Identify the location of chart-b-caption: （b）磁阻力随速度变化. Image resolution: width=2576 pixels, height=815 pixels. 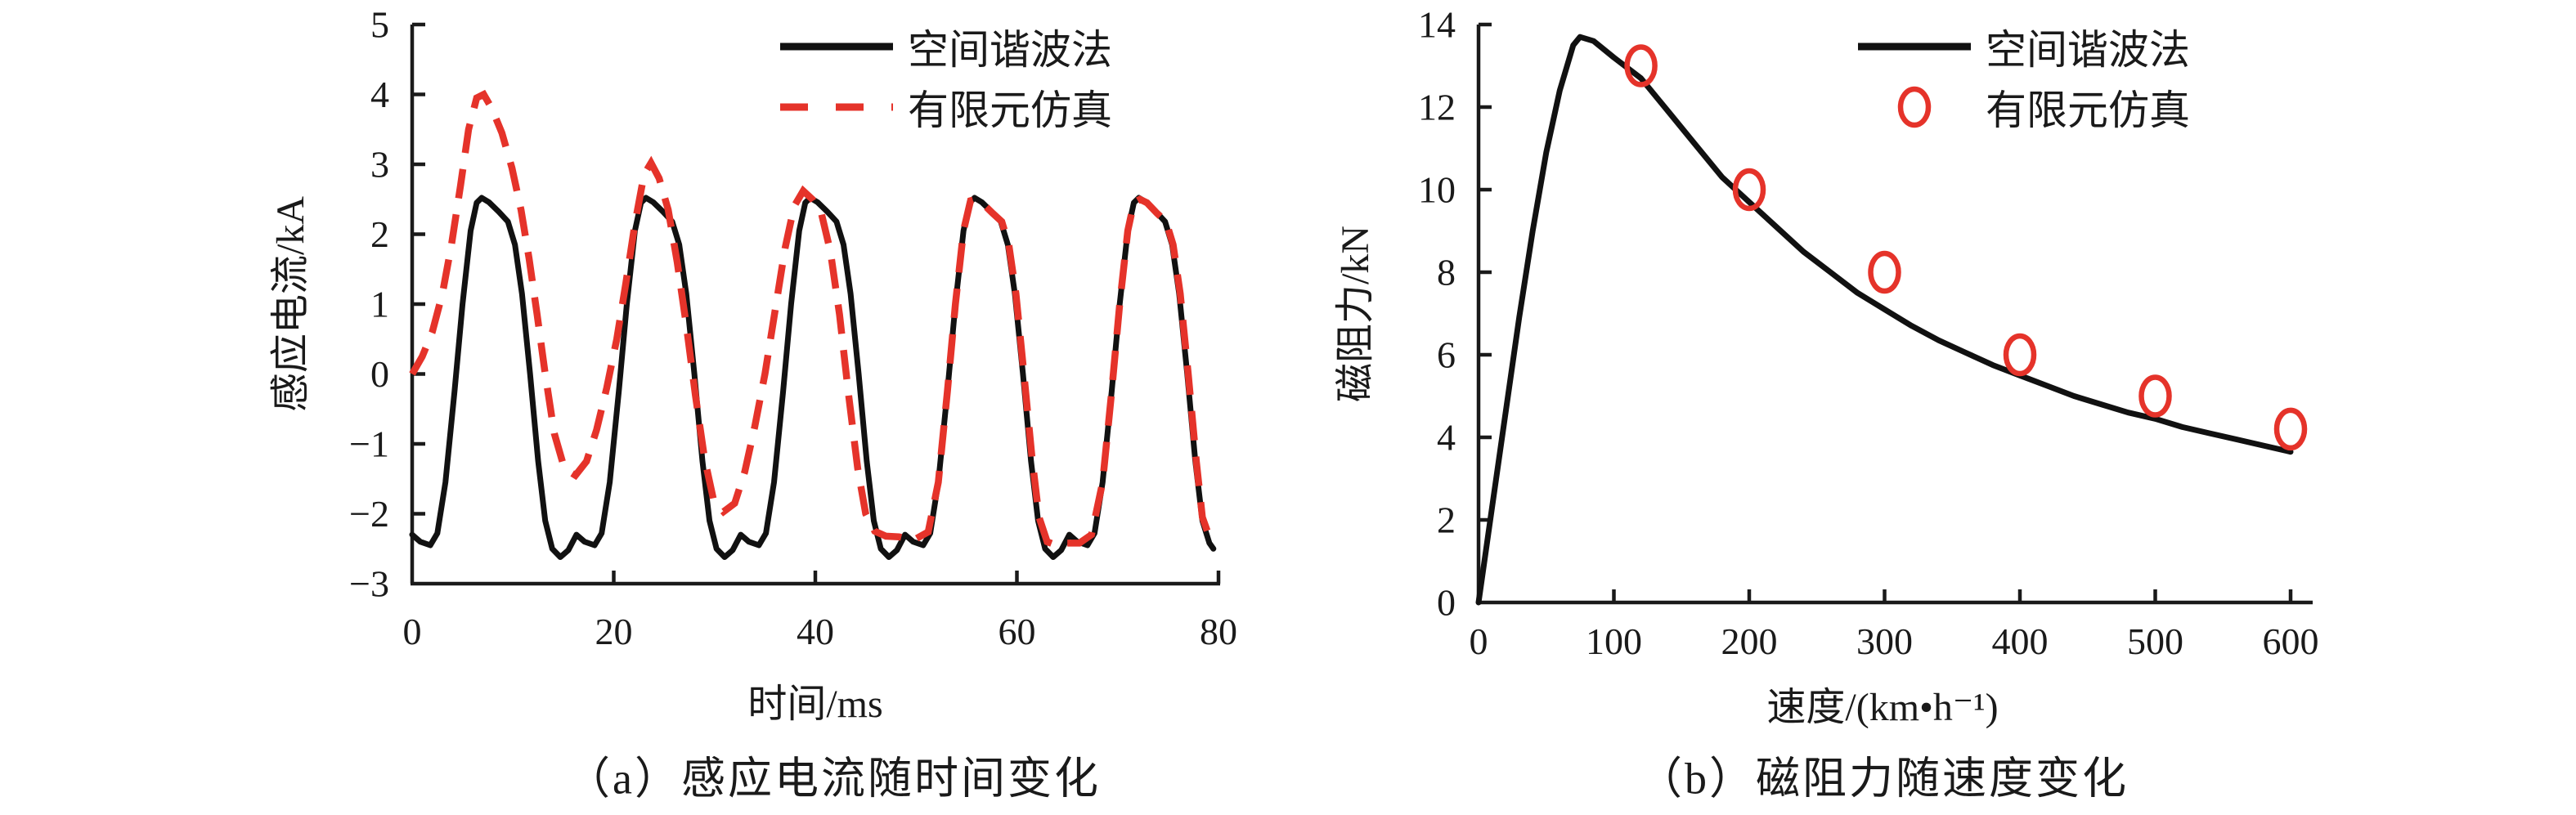
(1883, 779).